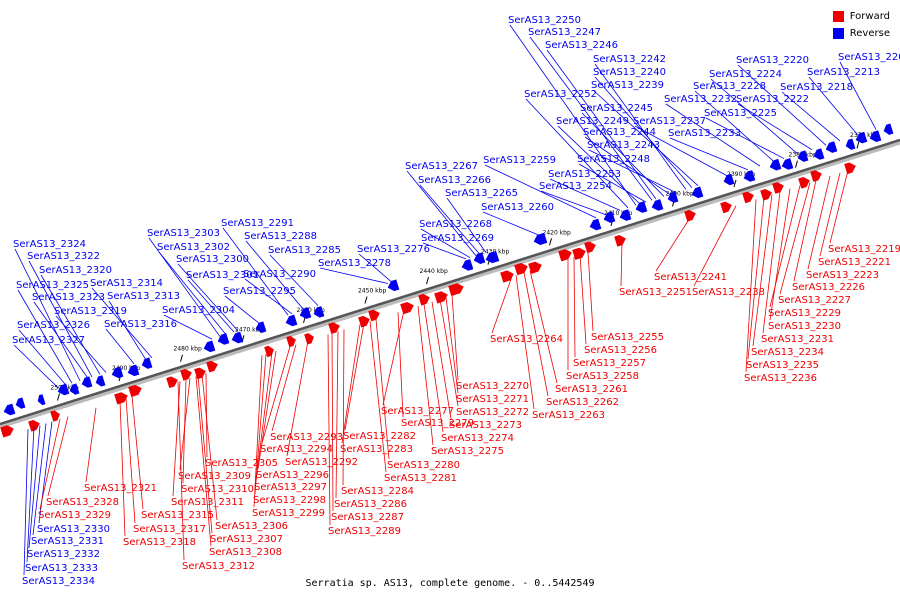 This screenshot has width=900, height=600. Describe the element at coordinates (745, 74) in the screenshot. I see `gene-label: SerAS13_2224` at that location.